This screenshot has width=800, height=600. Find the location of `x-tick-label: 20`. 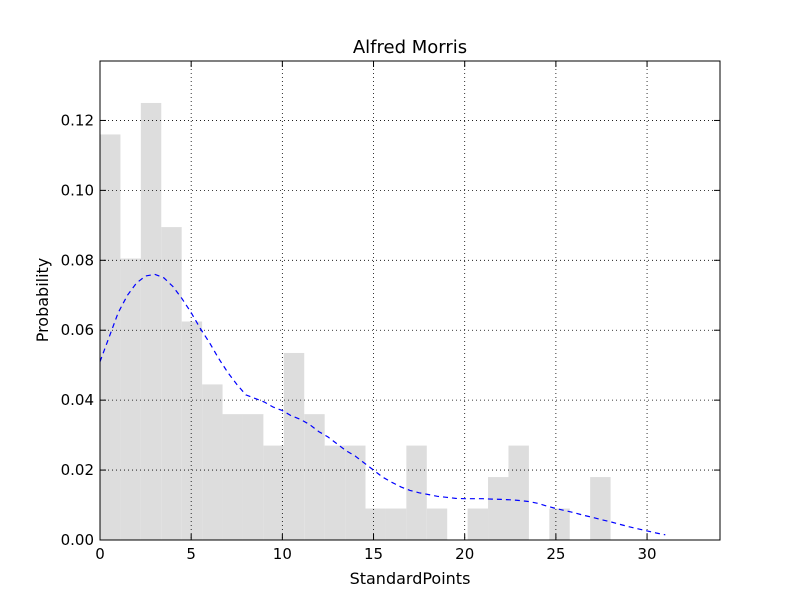

x-tick-label: 20 is located at coordinates (464, 554).